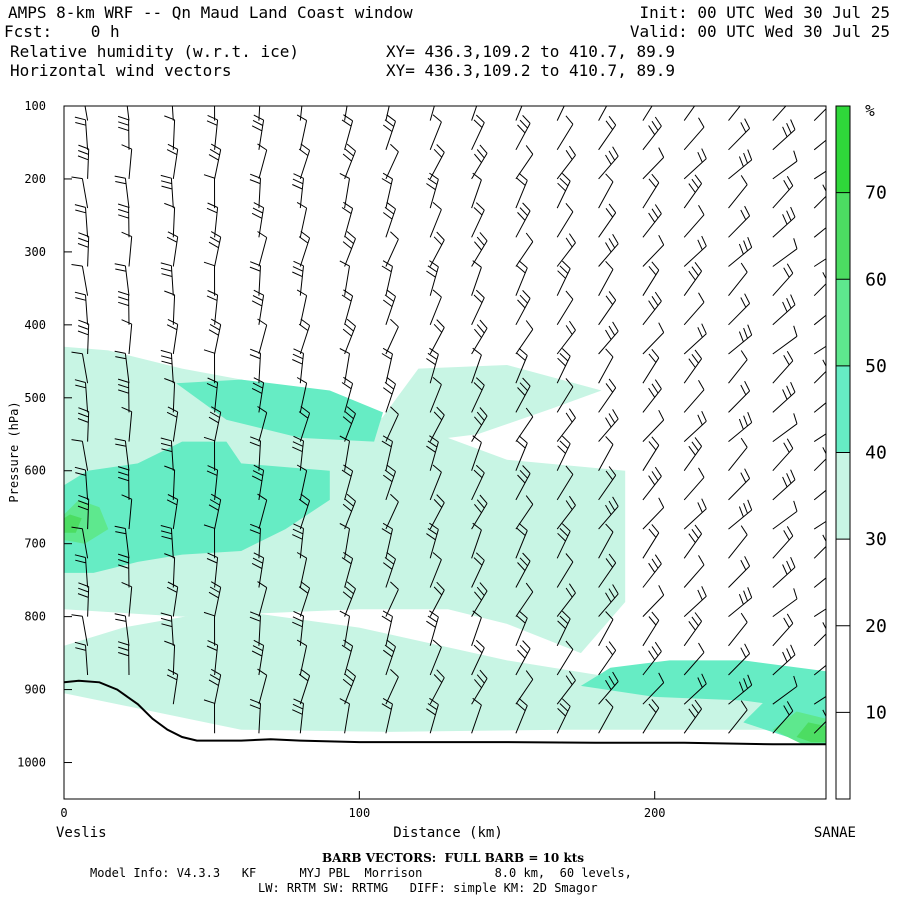 The height and width of the screenshot is (900, 900). I want to click on y-tick-label: 300, so click(35, 252).